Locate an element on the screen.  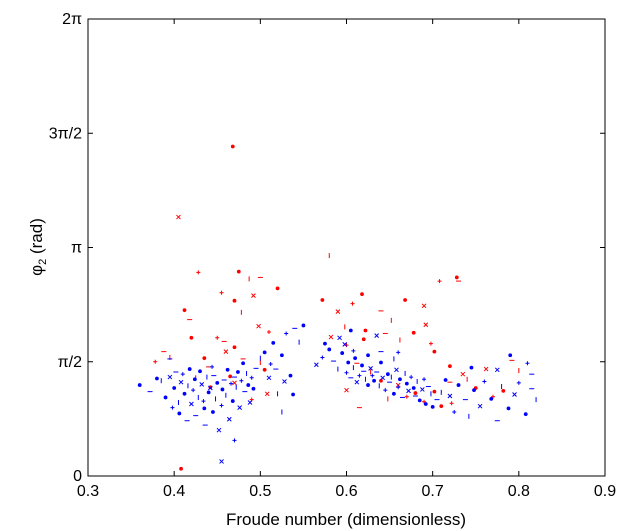
x-tick-label: 0.3 is located at coordinates (88, 491).